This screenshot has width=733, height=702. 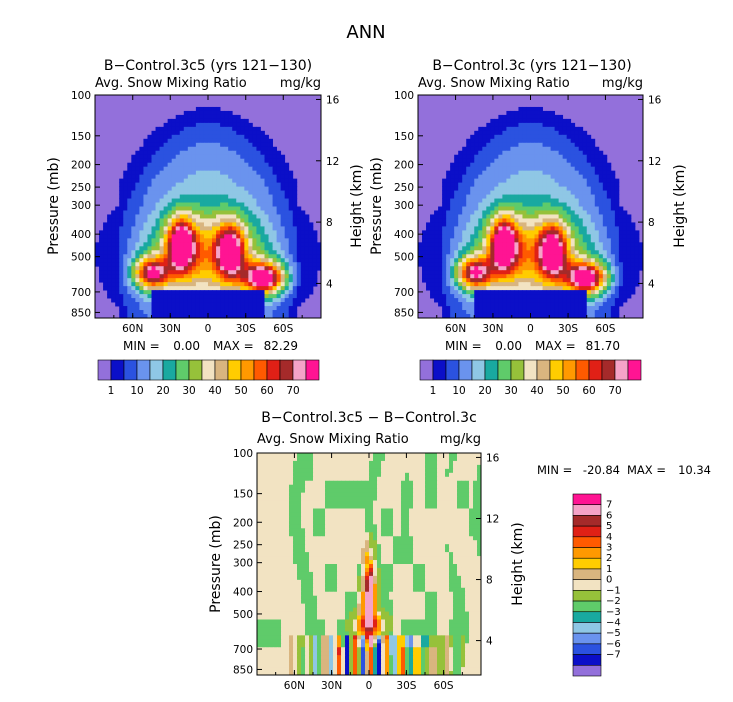 What do you see at coordinates (157, 292) in the screenshot?
I see `contour-cell-1972` at bounding box center [157, 292].